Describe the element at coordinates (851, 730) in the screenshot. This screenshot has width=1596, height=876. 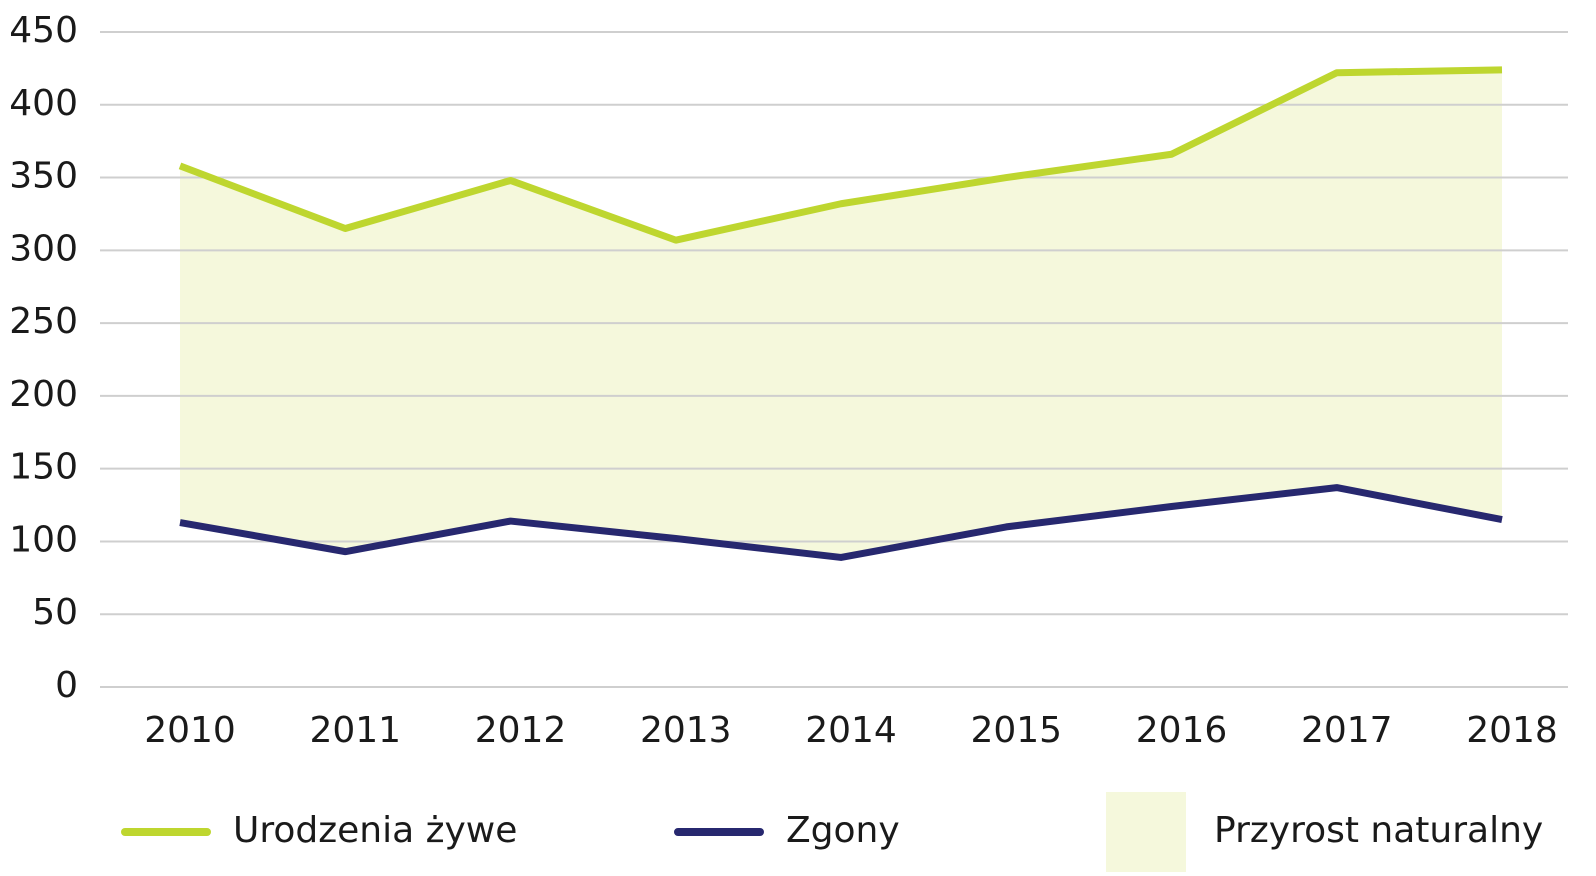
I see `x-tick-label: 2014` at that location.